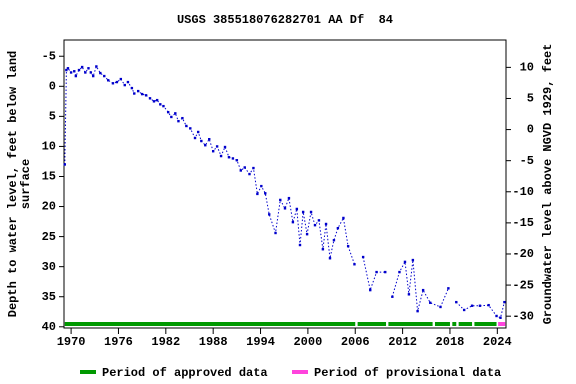 The image size is (576, 384). What do you see at coordinates (497, 342) in the screenshot?
I see `x-tick-label: 2024` at bounding box center [497, 342].